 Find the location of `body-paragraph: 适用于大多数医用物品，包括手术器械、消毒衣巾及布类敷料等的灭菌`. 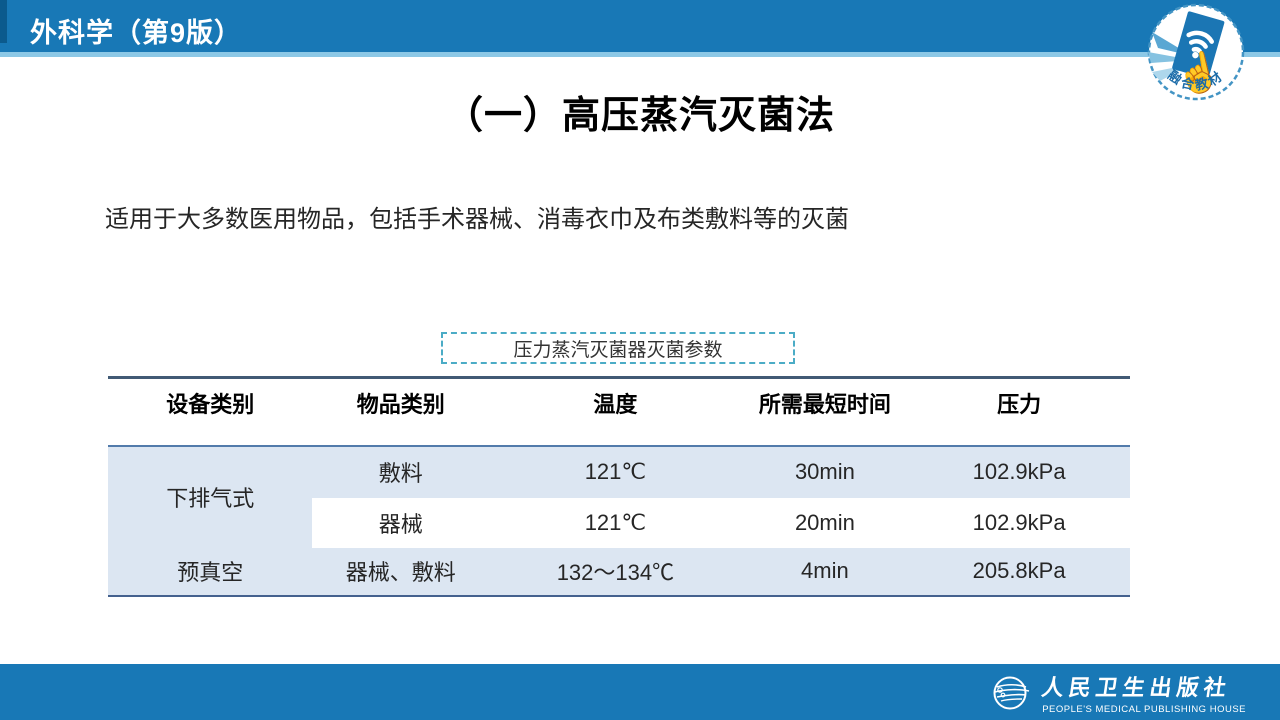

body-paragraph: 适用于大多数医用物品，包括手术器械、消毒衣巾及布类敷料等的灭菌 is located at coordinates (477, 219).